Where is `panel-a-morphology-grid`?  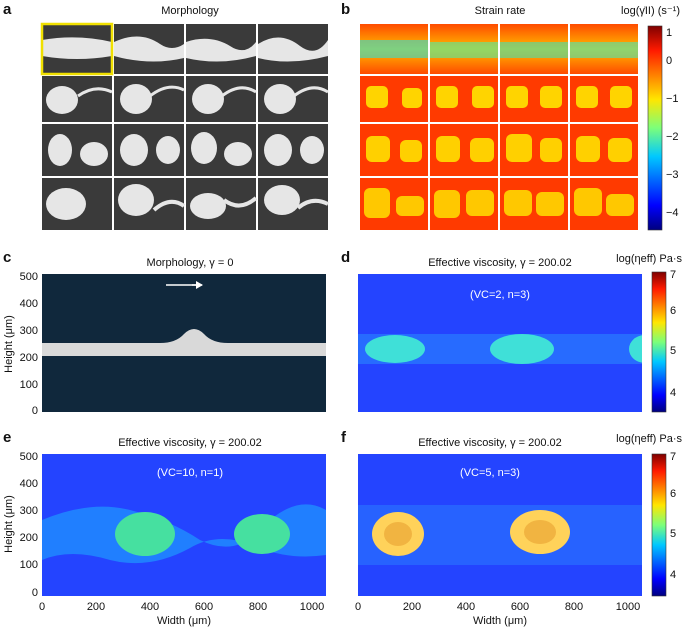
panel-a-morphology-grid is located at coordinates (184, 126).